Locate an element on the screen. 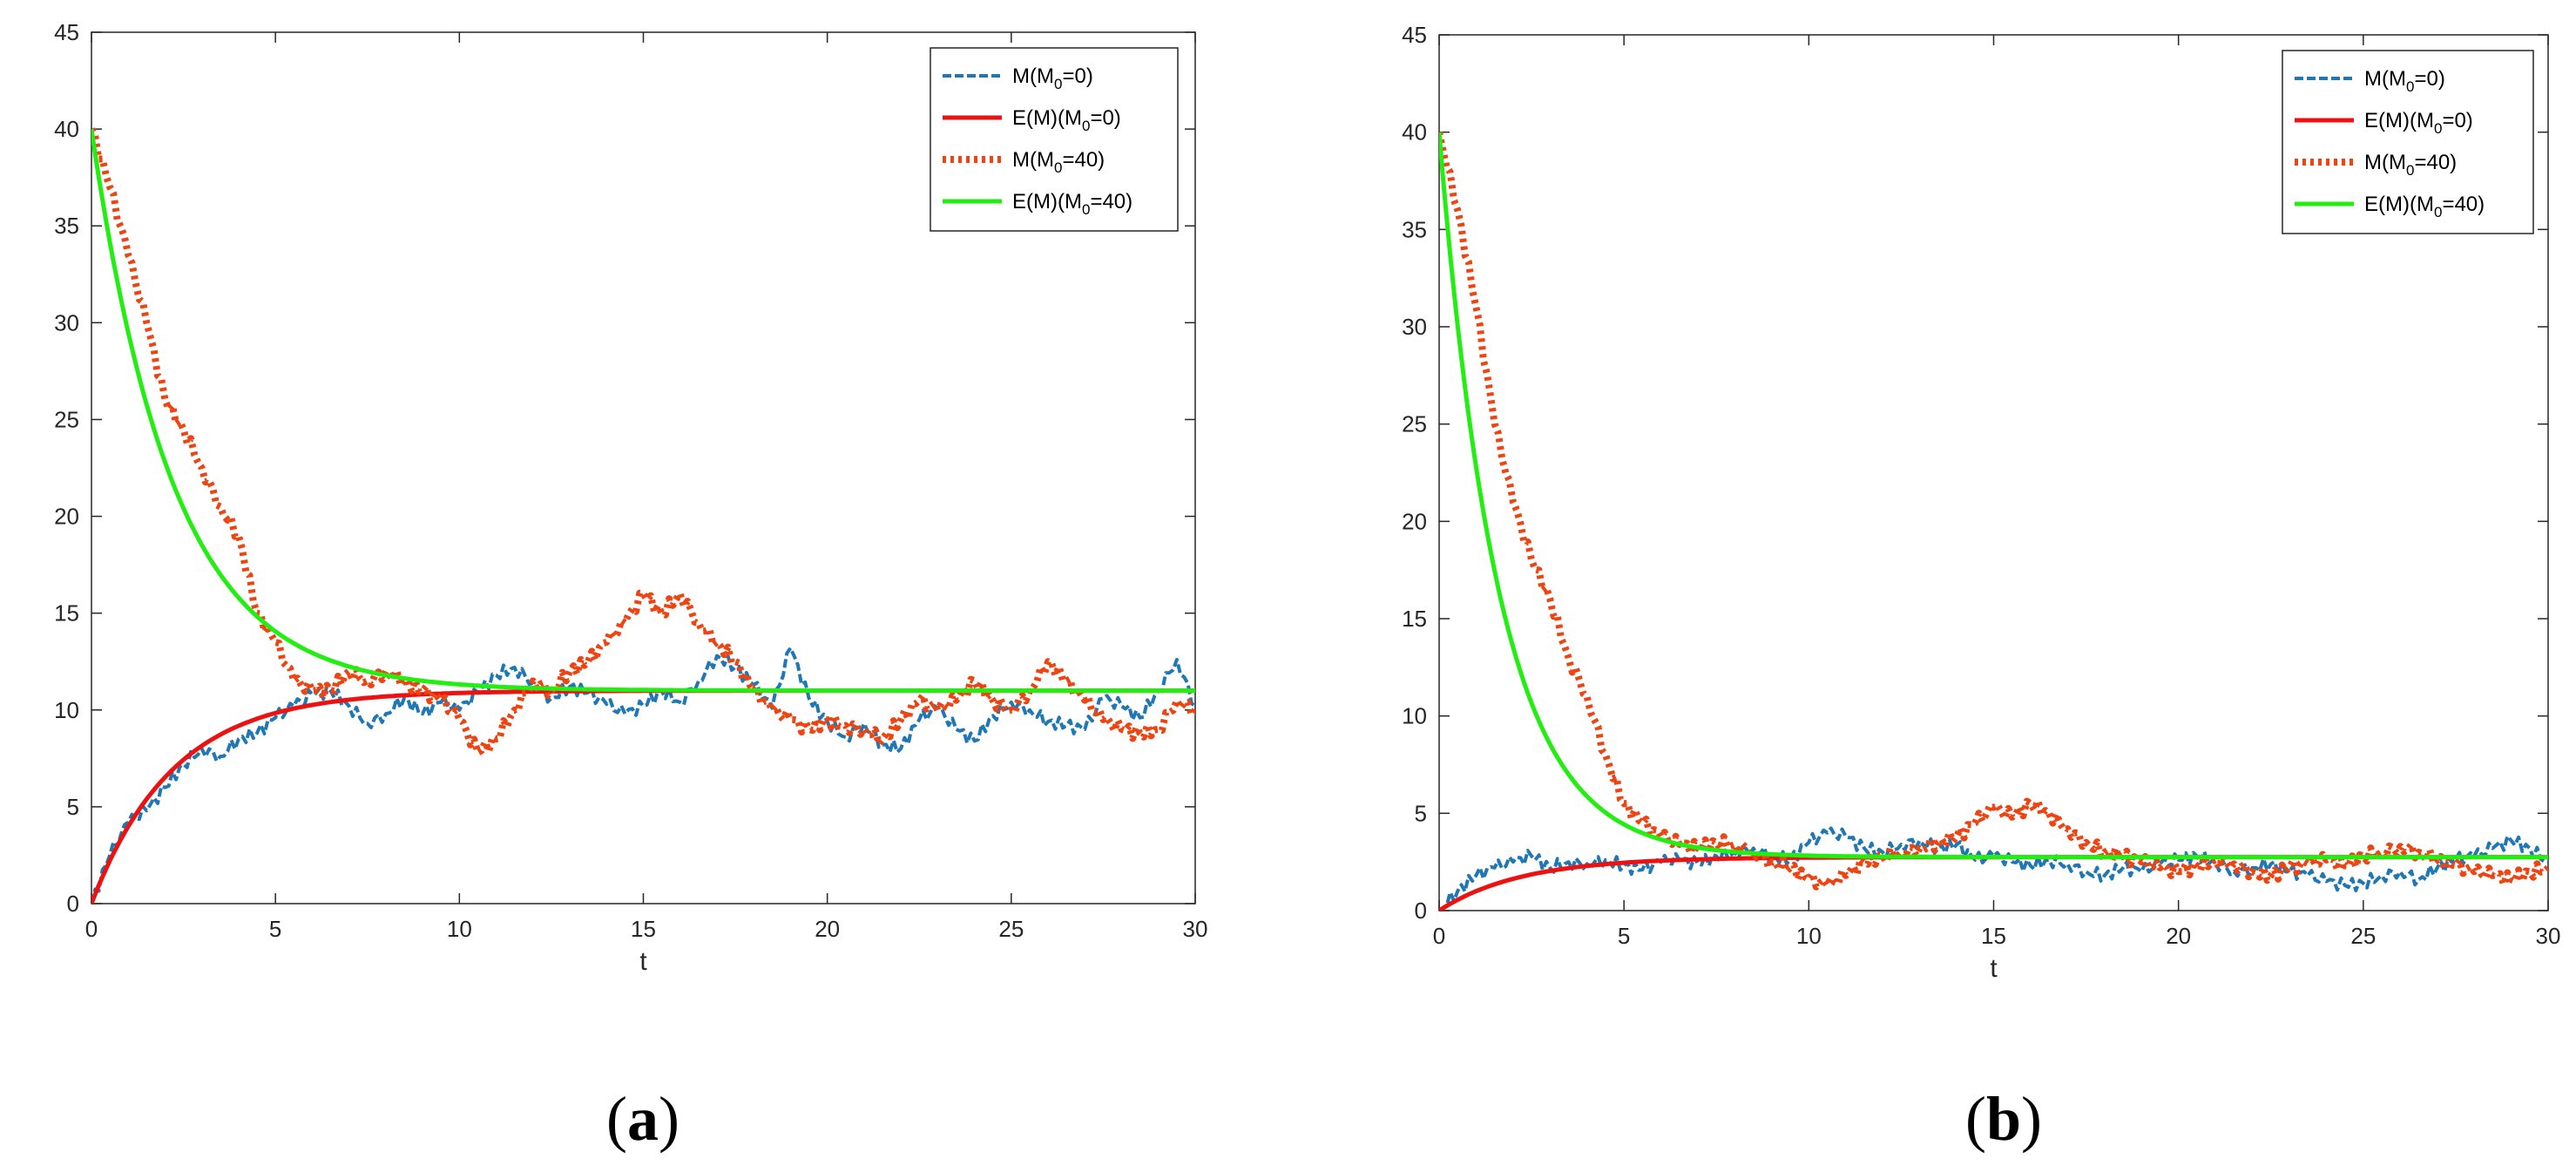 The height and width of the screenshot is (1172, 2576). legend-box is located at coordinates (2408, 142).